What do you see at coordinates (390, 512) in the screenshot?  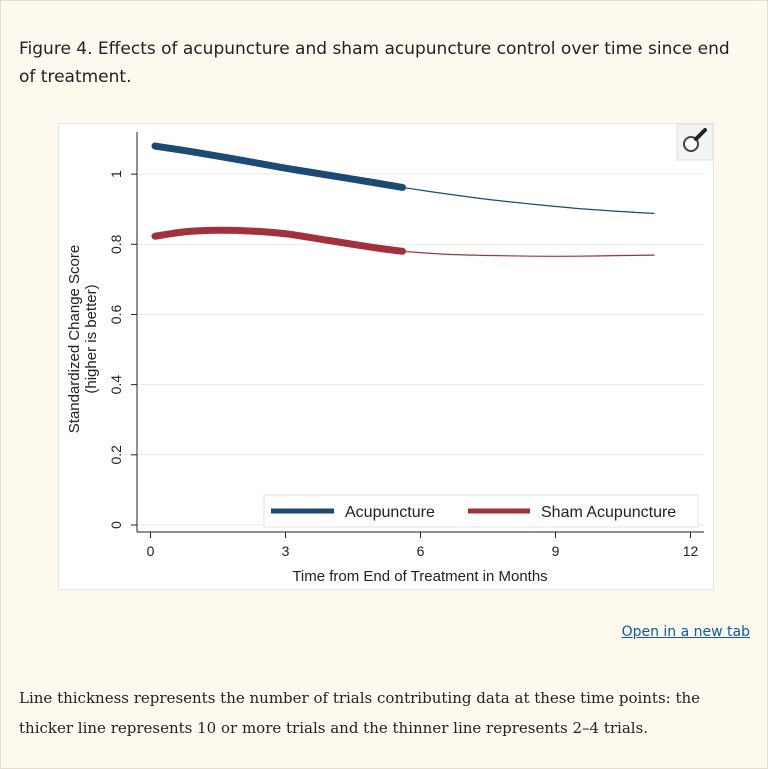 I see `legend-label-acupuncture: Acupuncture` at bounding box center [390, 512].